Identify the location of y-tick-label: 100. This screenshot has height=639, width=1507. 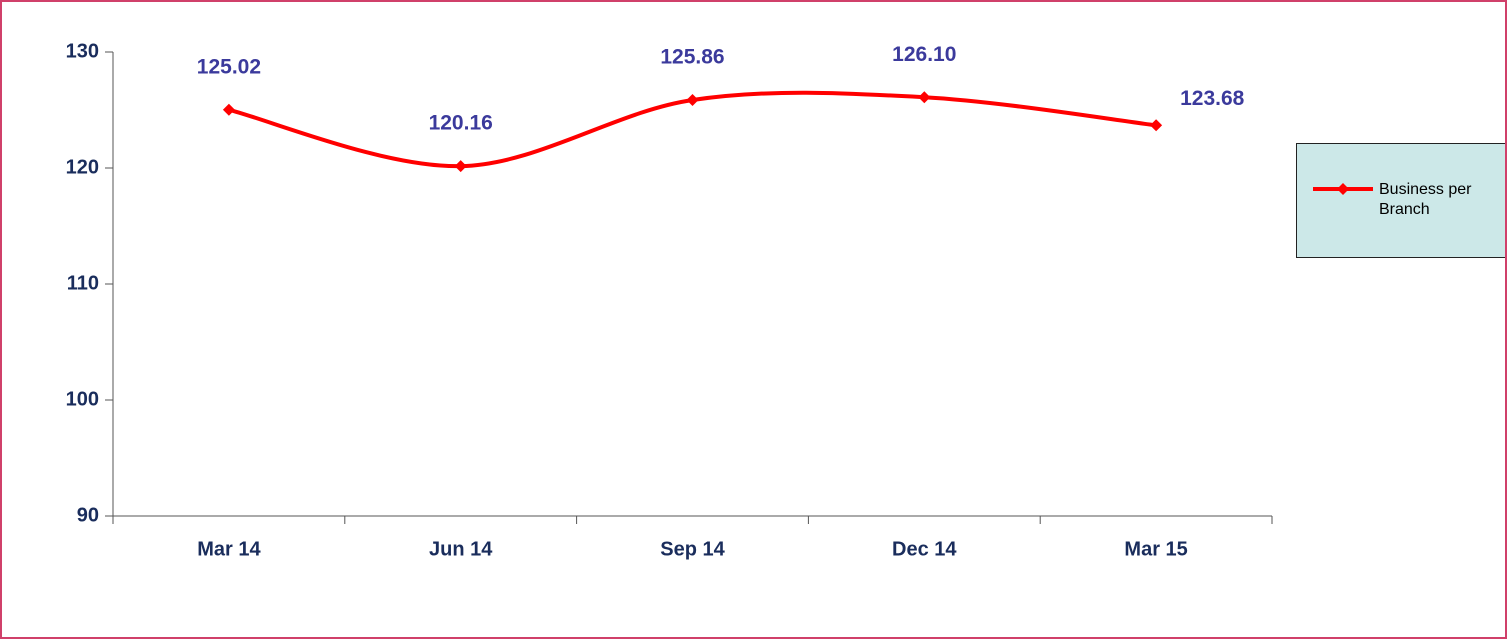
(82, 399).